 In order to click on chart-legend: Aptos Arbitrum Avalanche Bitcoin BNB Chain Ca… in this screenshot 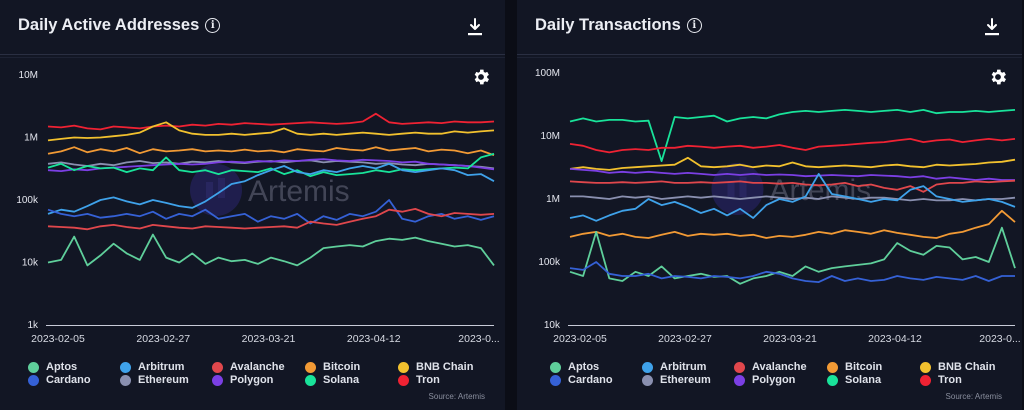, I will do `click(785, 373)`.